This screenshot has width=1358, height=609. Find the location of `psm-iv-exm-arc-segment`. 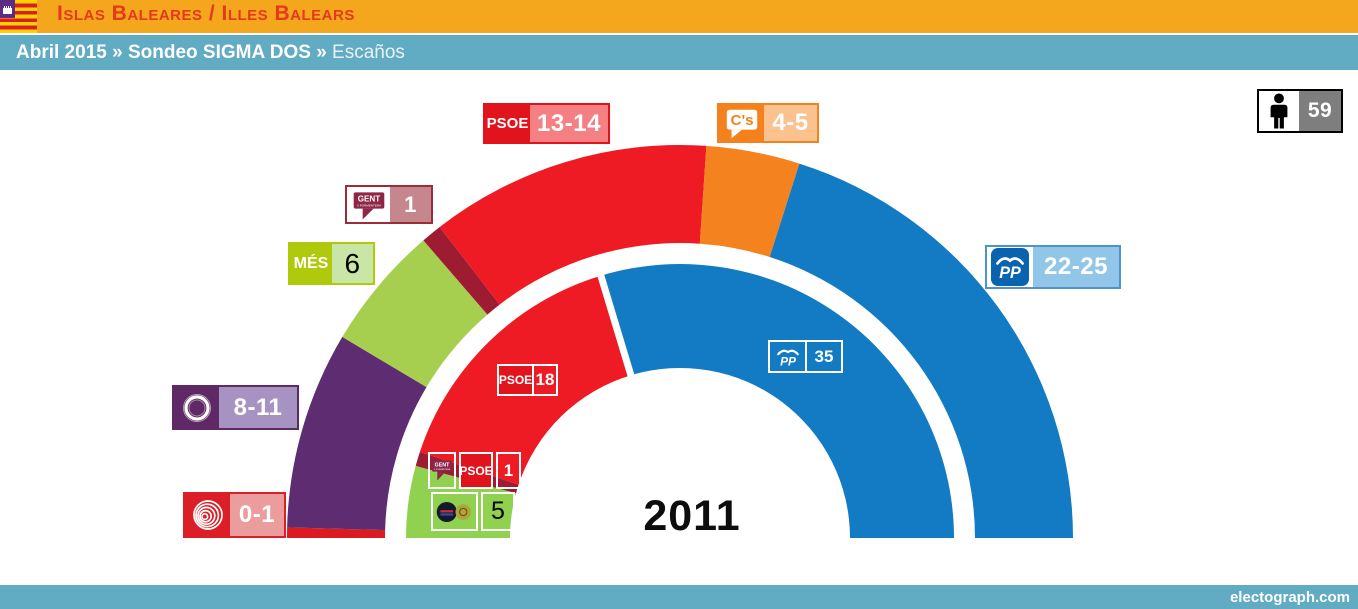

psm-iv-exm-arc-segment is located at coordinates (461, 501).